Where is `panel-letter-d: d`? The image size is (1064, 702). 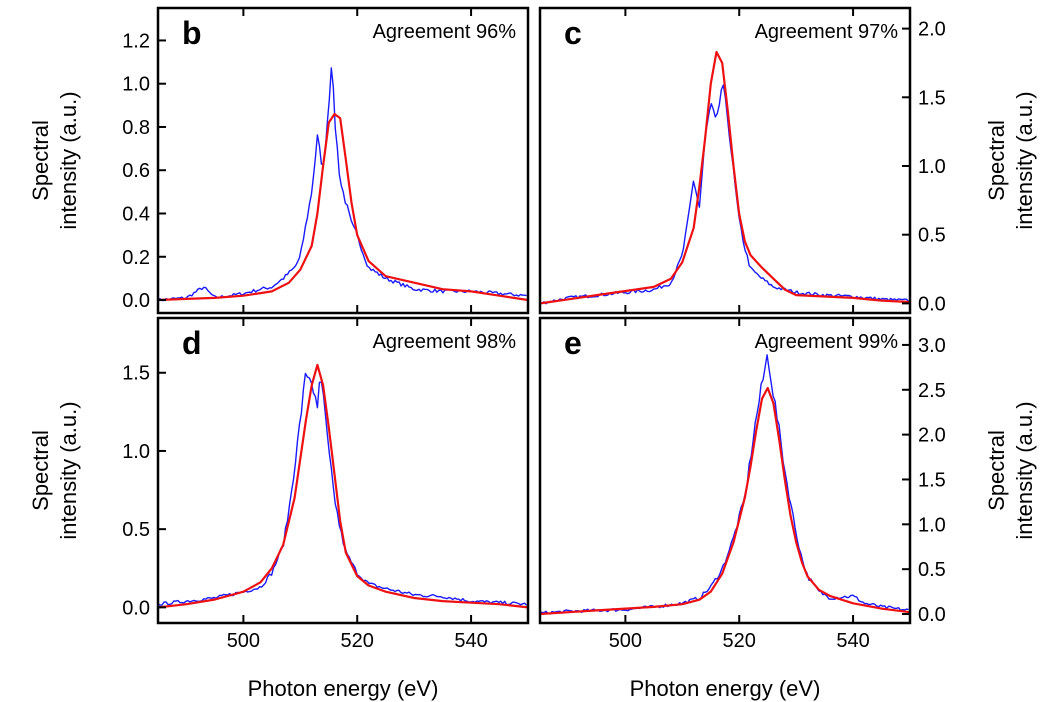
panel-letter-d: d is located at coordinates (192, 343).